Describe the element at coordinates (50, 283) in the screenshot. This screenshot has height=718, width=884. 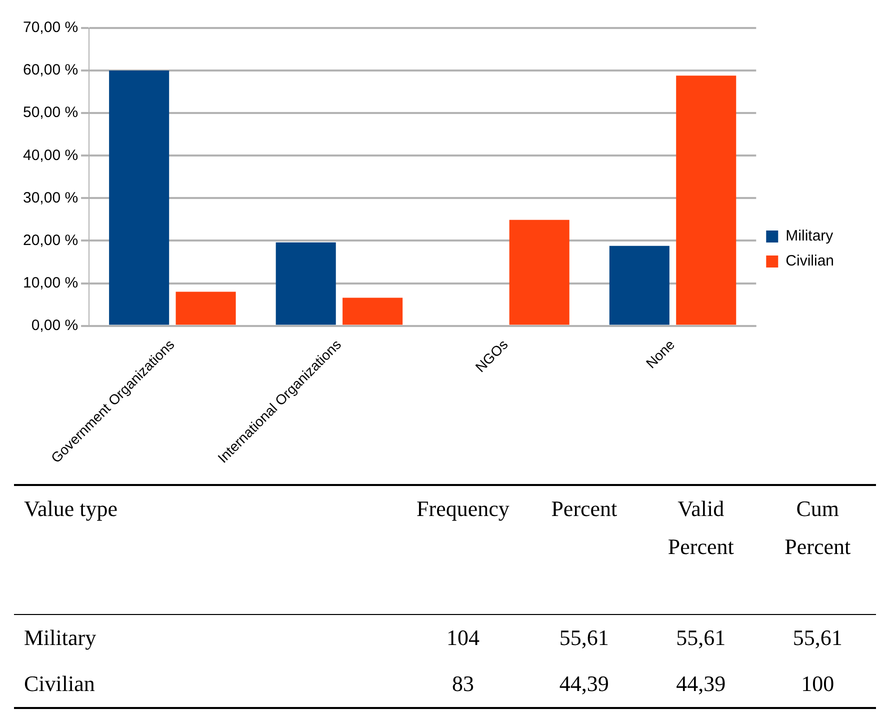
I see `y-tick-label: 10,00 %` at that location.